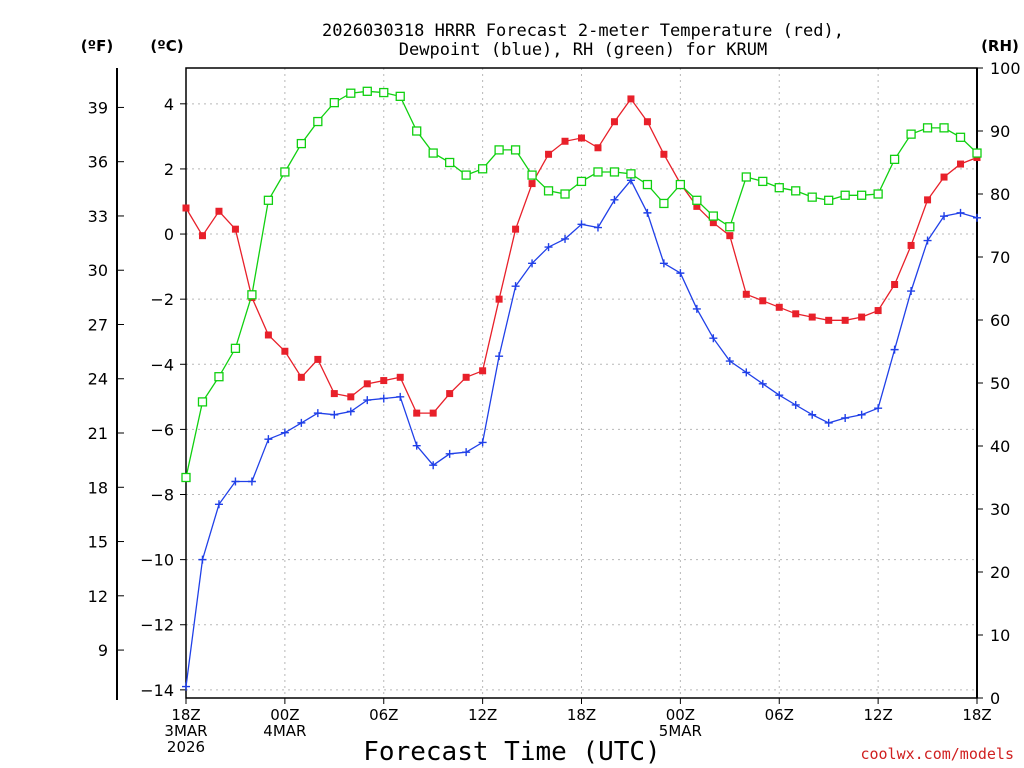  What do you see at coordinates (1005, 68) in the screenshot?
I see `rh-tick-label: 100` at bounding box center [1005, 68].